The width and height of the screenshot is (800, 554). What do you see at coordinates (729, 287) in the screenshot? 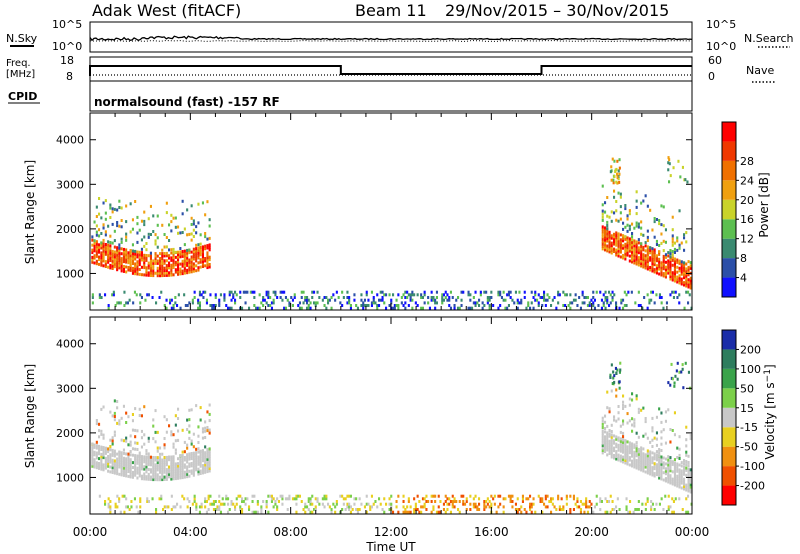
I see `colorbar-segment` at bounding box center [729, 287].